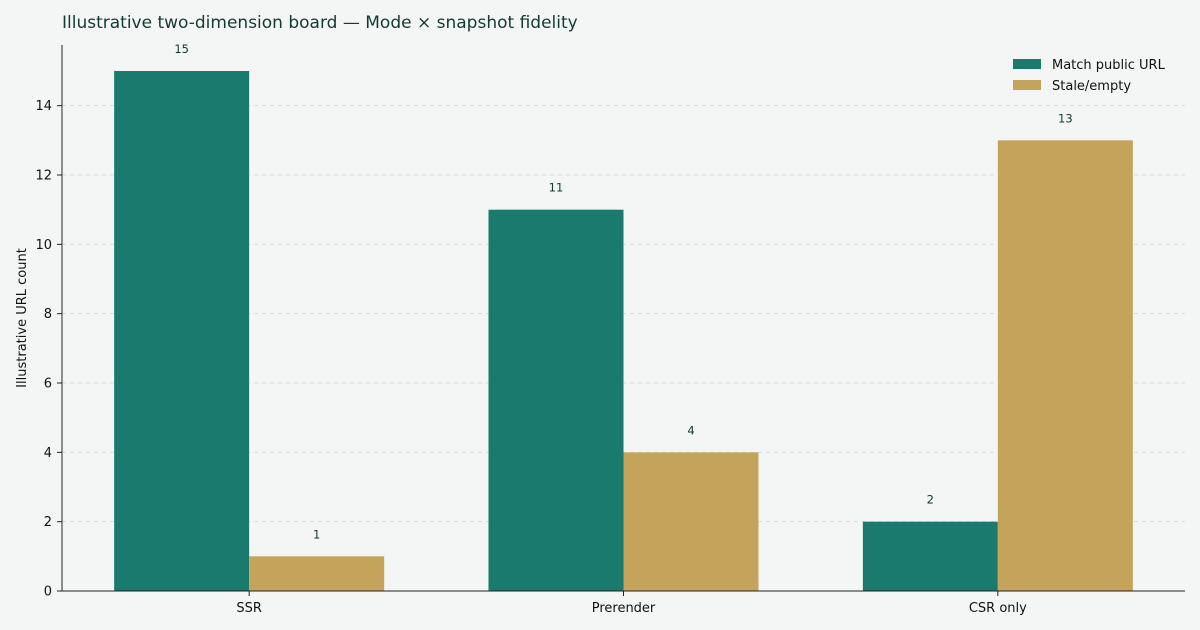 This screenshot has height=630, width=1200. What do you see at coordinates (43, 106) in the screenshot?
I see `y-tick-label: 14` at bounding box center [43, 106].